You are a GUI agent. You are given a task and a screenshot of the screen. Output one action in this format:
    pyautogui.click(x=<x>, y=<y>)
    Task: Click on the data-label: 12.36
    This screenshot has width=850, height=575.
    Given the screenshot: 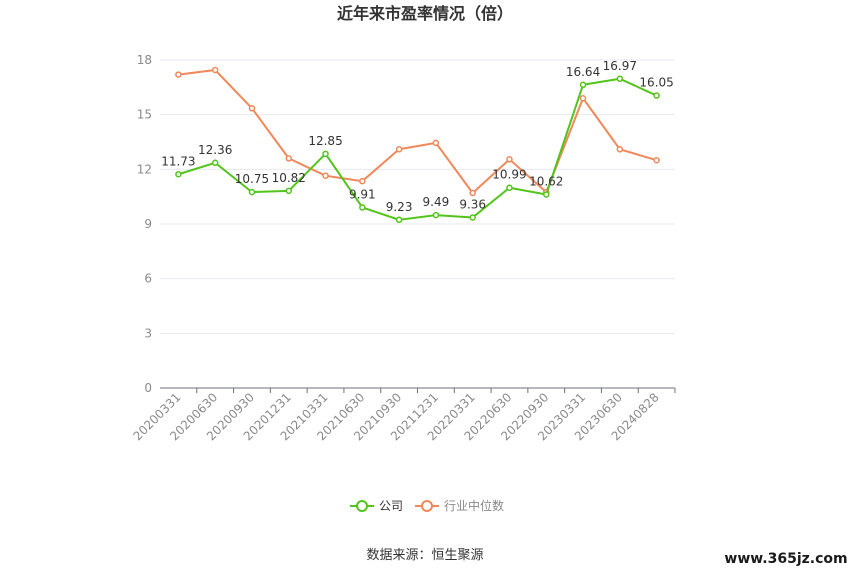 What is the action you would take?
    pyautogui.click(x=215, y=150)
    